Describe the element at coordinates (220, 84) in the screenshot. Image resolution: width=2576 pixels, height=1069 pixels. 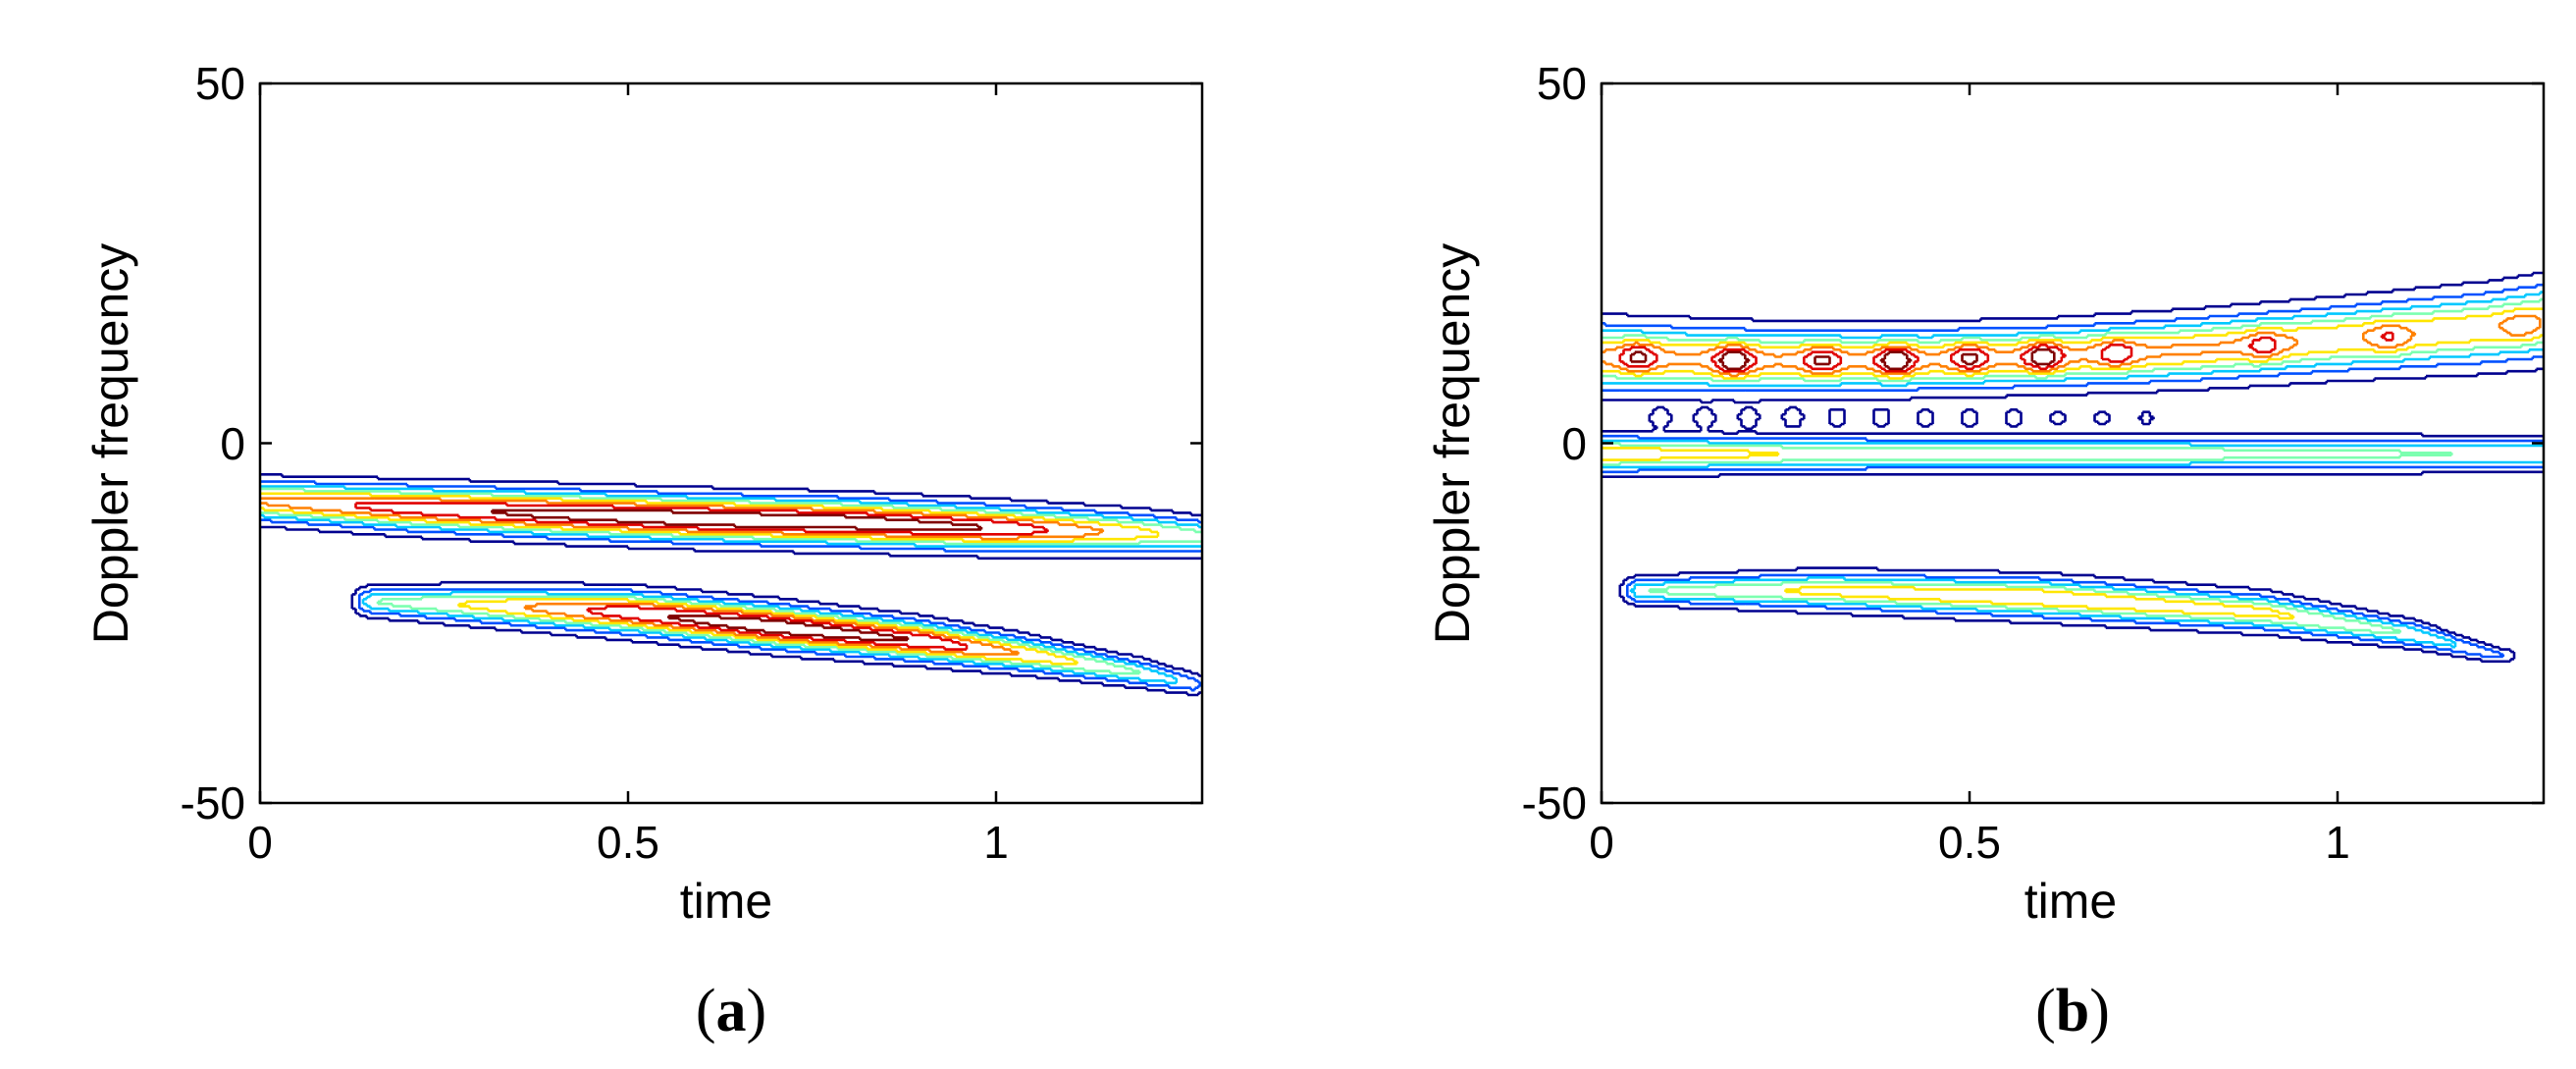
I see `panel-a-ytick-label-top: 50` at that location.